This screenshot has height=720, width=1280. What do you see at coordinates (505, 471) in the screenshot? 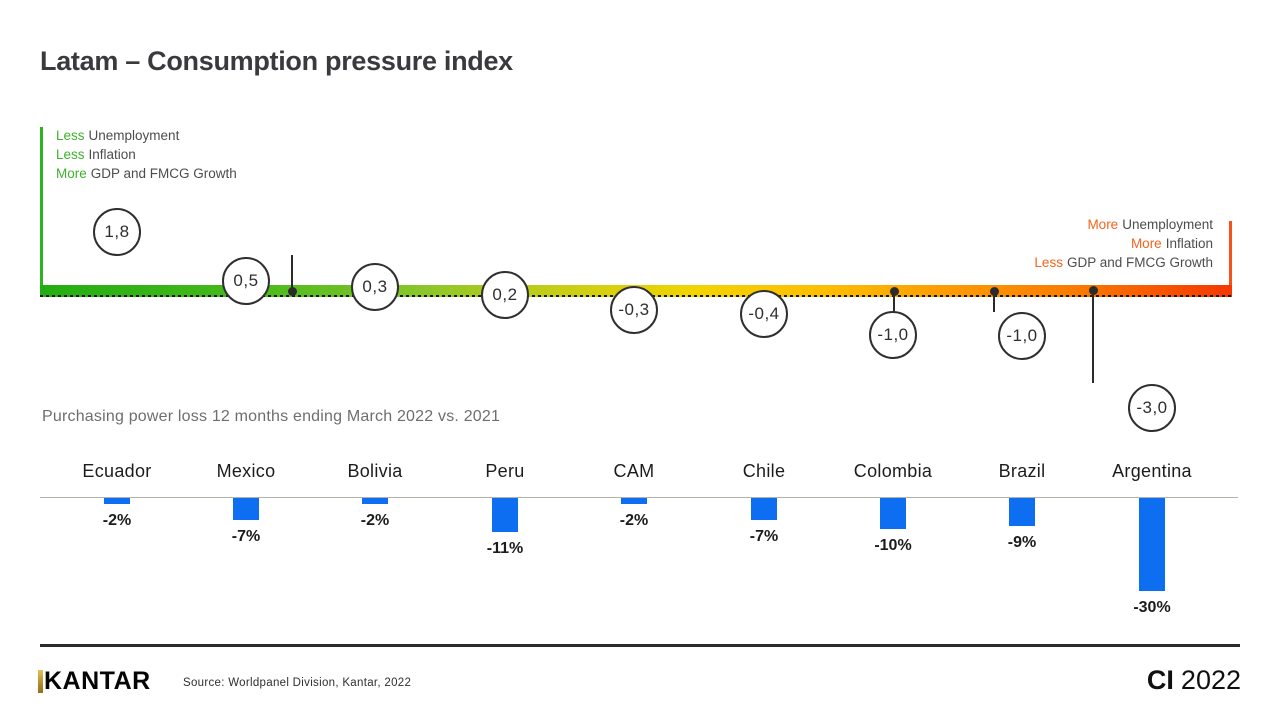
I see `country-label-peru: Peru` at bounding box center [505, 471].